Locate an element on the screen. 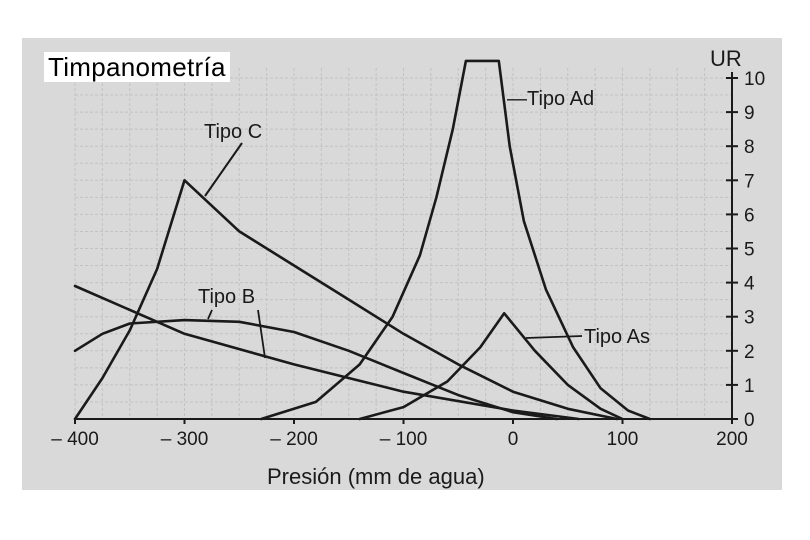  x-axis-title: Presión (mm de agua) is located at coordinates (376, 476).